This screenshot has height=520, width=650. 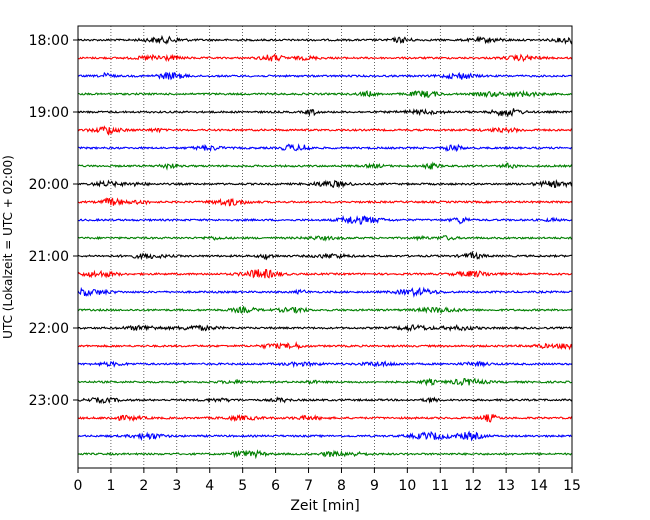 I want to click on y-axis: 18:00 19:00 20:00 21:00 22:00 23:00, so click(x=53, y=221).